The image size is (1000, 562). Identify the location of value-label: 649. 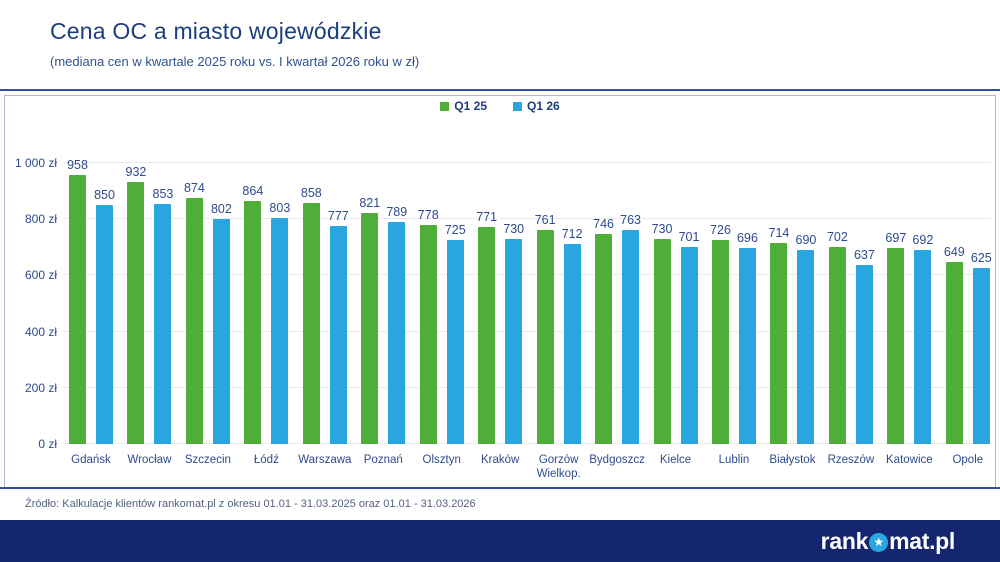
(954, 252).